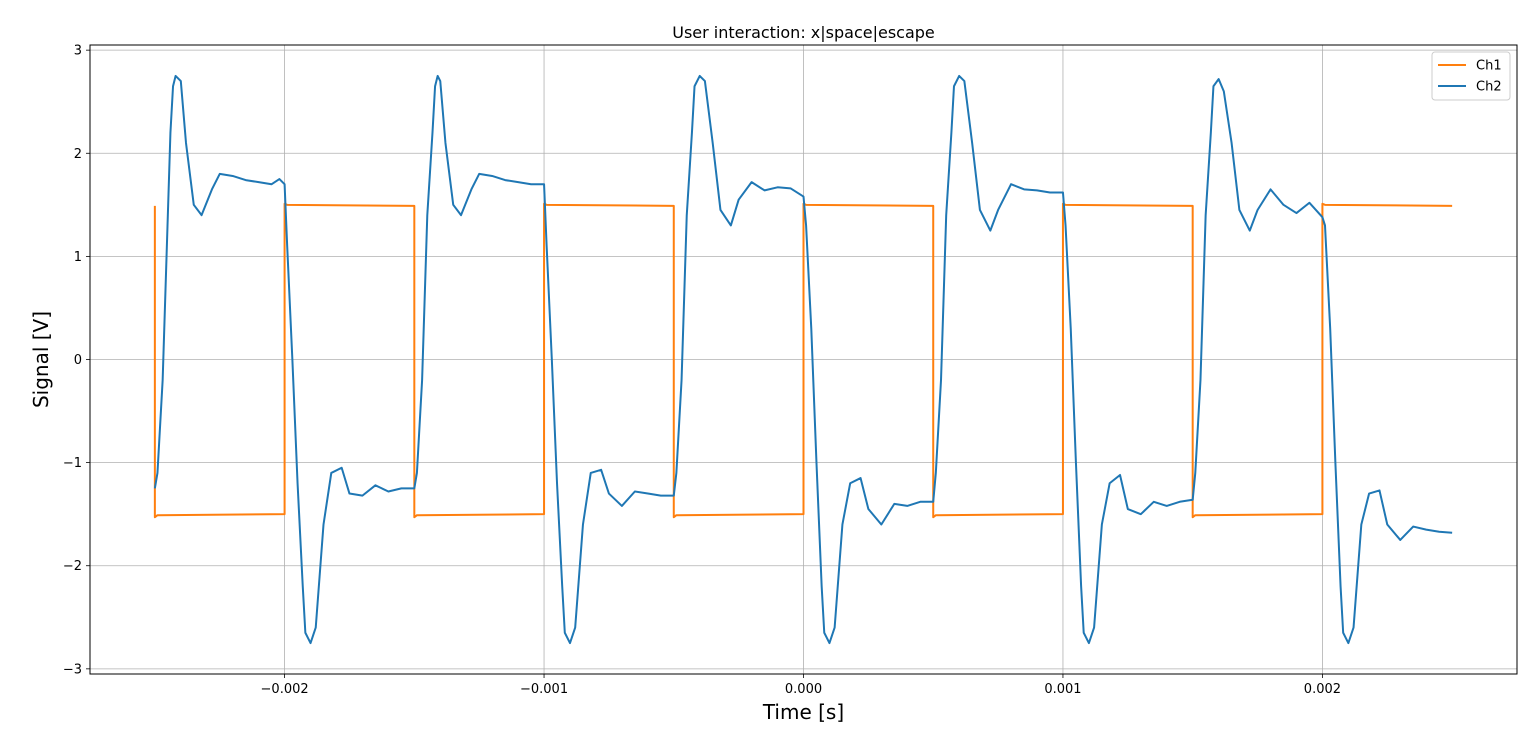  What do you see at coordinates (1322, 689) in the screenshot?
I see `x-tick-label: 0.002` at bounding box center [1322, 689].